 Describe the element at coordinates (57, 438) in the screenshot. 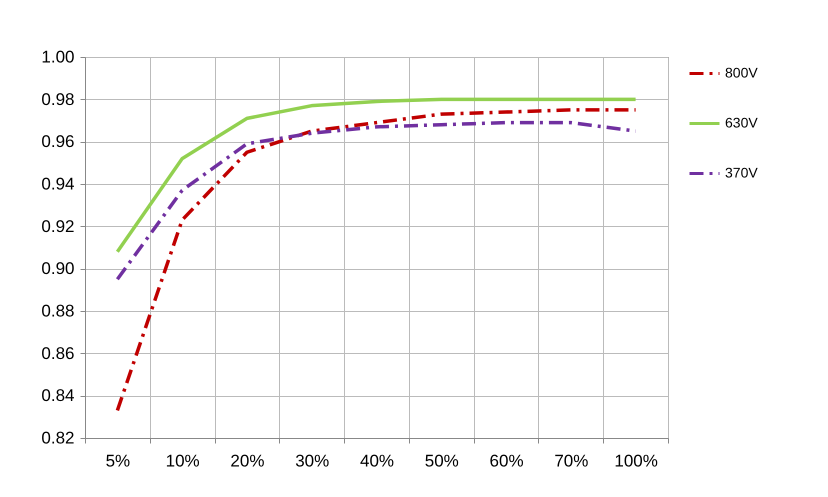

I see `y-tick-label: 0.82` at that location.